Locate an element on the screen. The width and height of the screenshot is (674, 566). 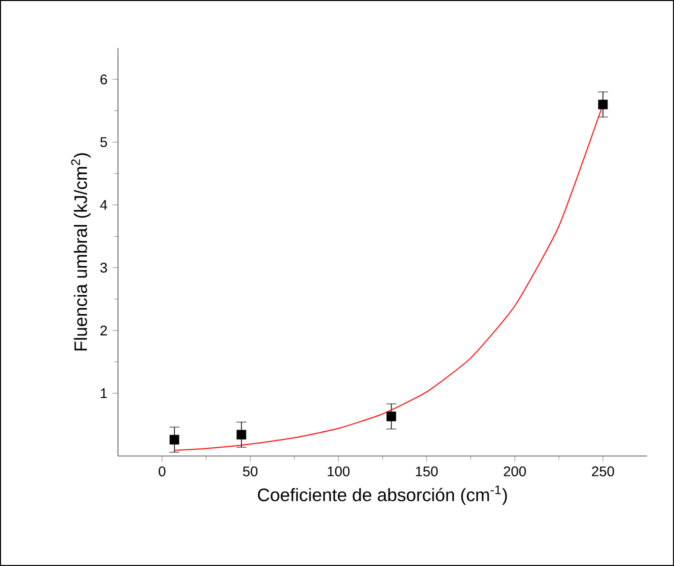
x-tick-label: 0 is located at coordinates (162, 471).